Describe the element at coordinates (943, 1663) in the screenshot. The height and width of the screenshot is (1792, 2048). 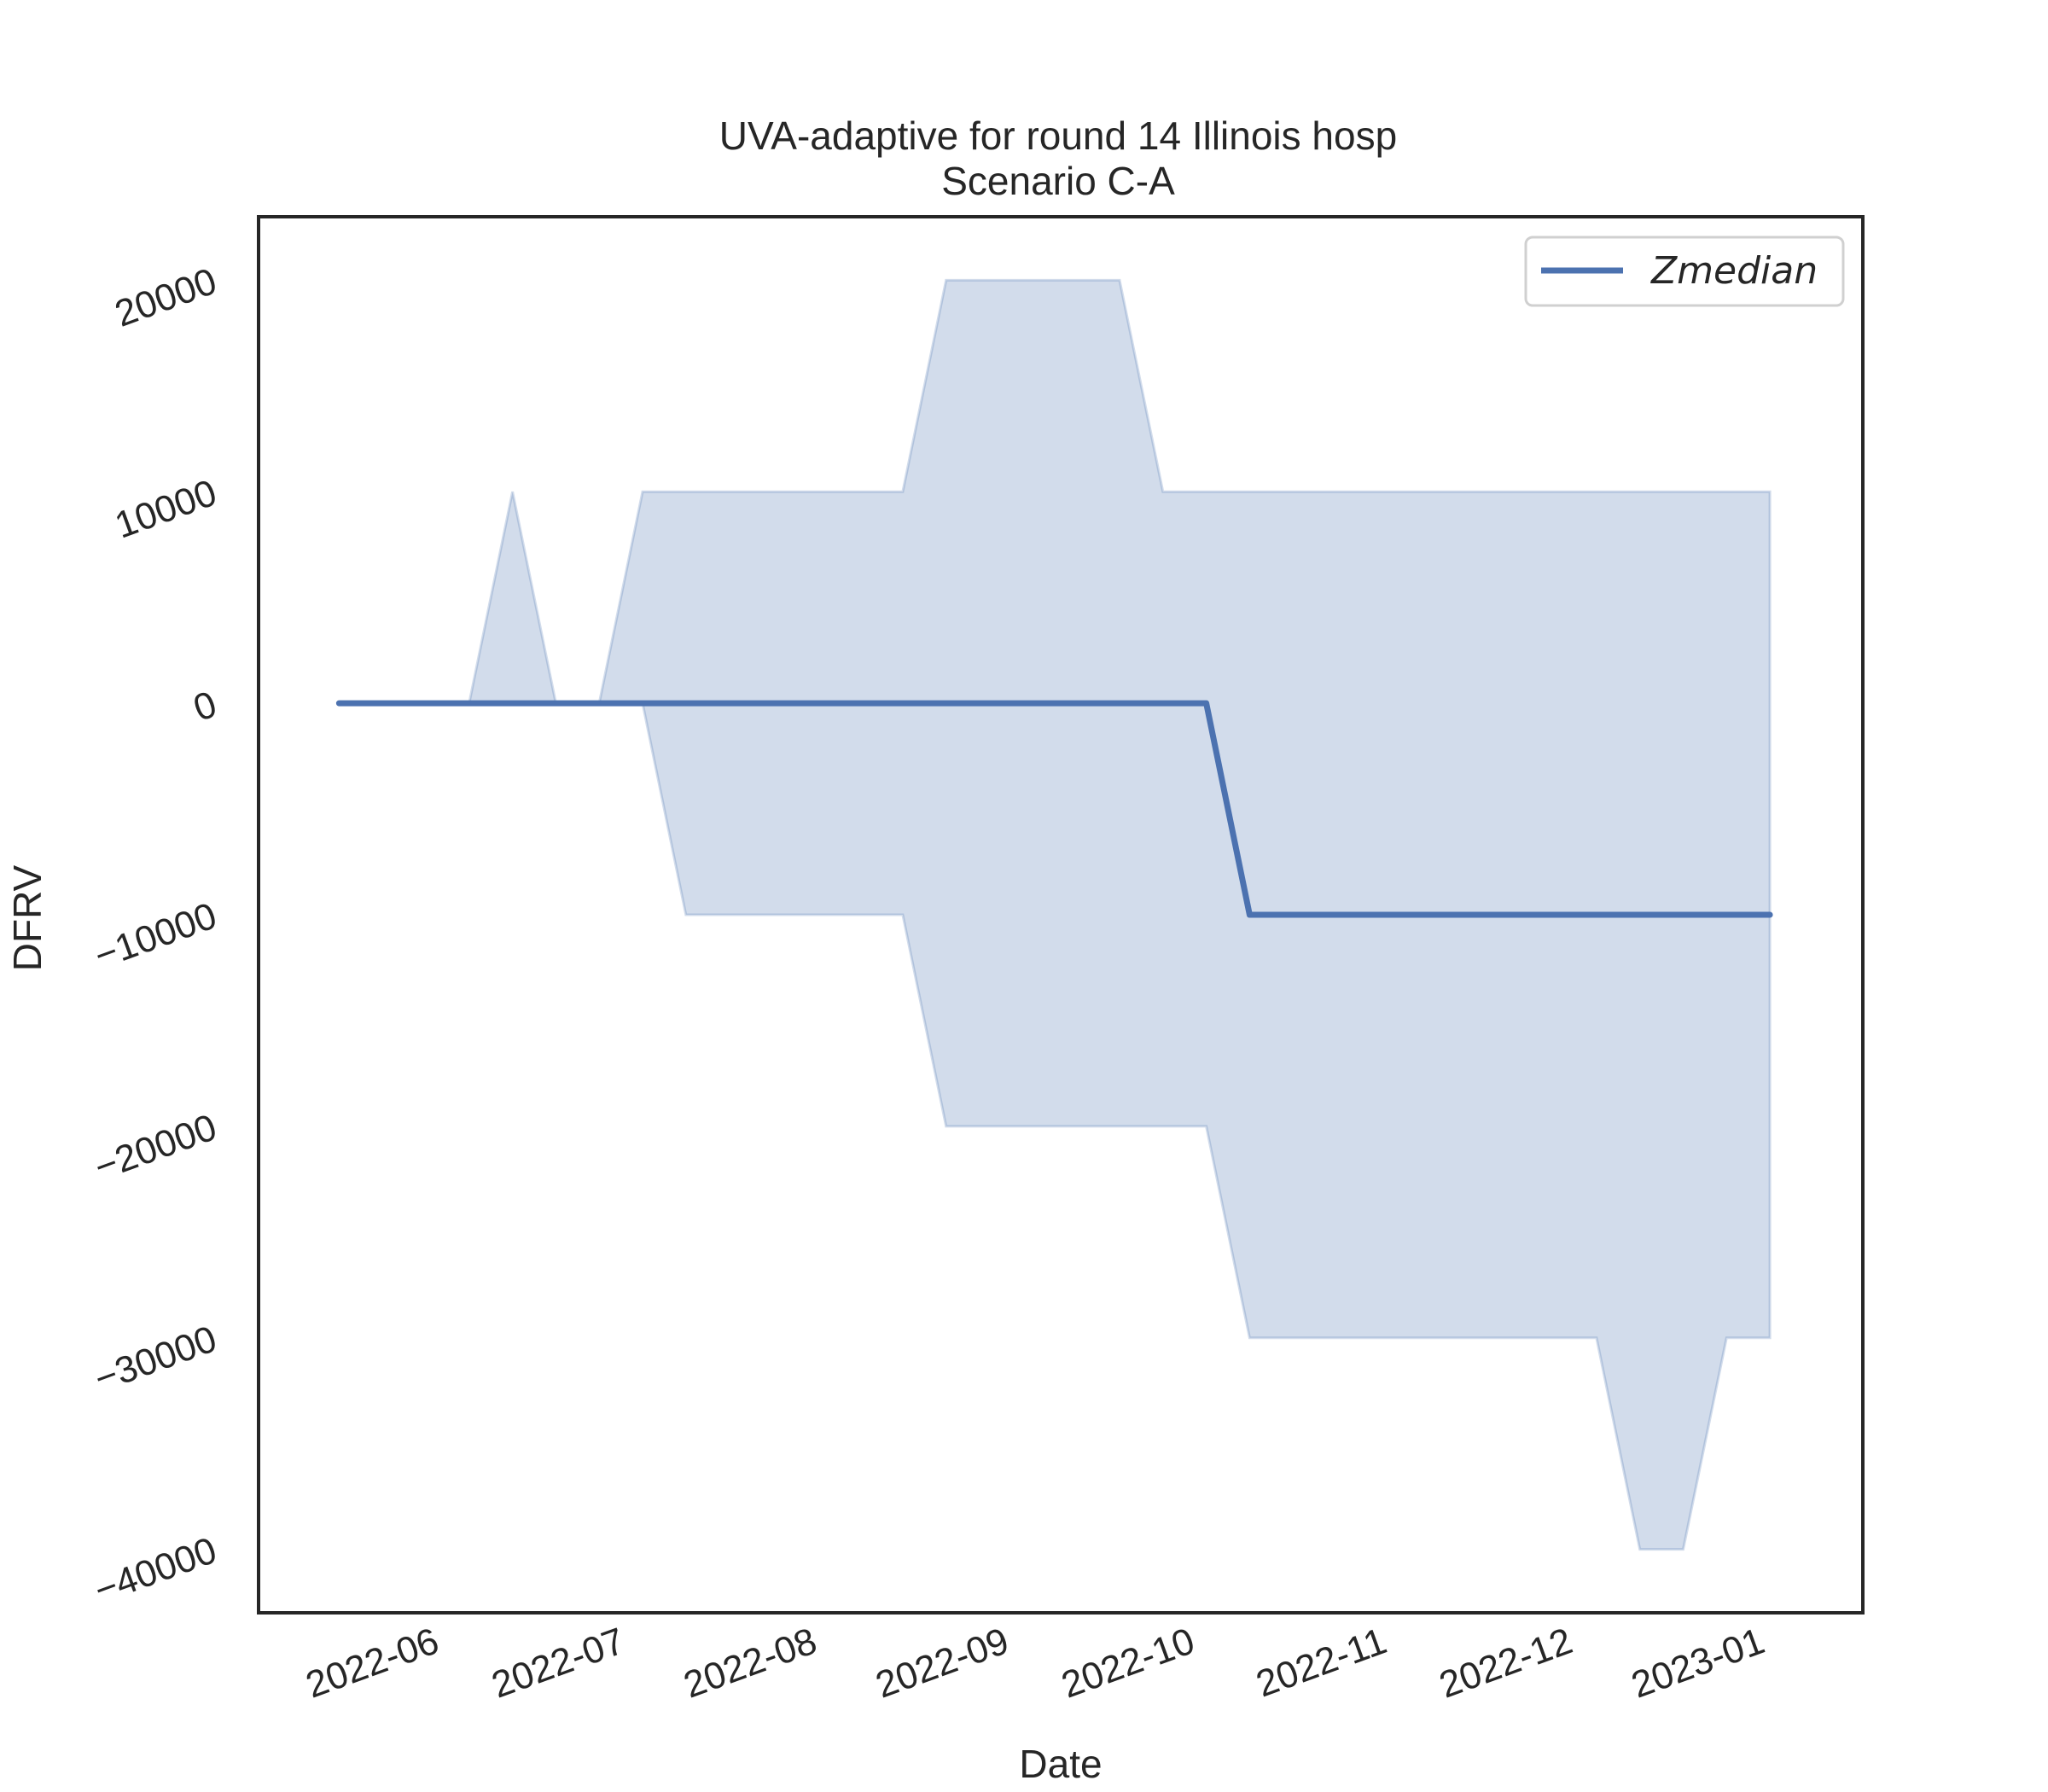
I see `x-tick-label: 2022-09` at that location.